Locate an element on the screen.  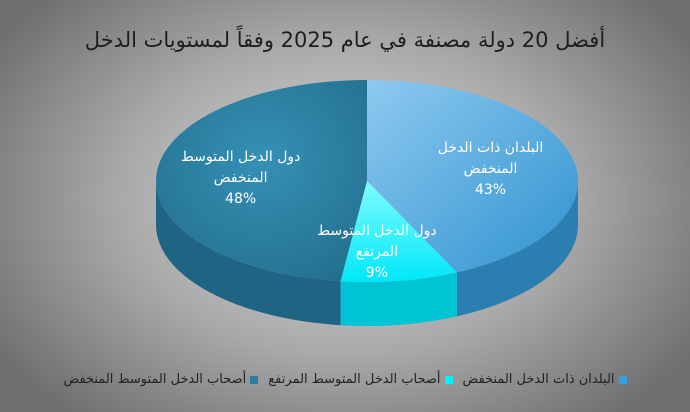
legend-label: البلدان ذات الدخل المنخفض is located at coordinates (538, 379).